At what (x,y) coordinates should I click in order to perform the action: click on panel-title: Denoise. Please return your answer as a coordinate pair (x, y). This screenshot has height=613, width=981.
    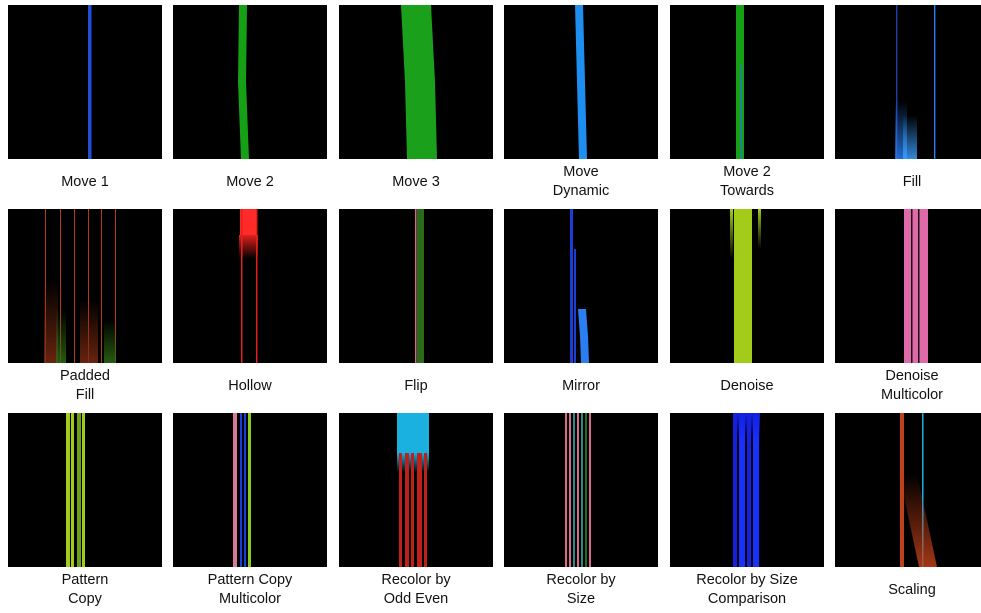
    Looking at the image, I should click on (747, 386).